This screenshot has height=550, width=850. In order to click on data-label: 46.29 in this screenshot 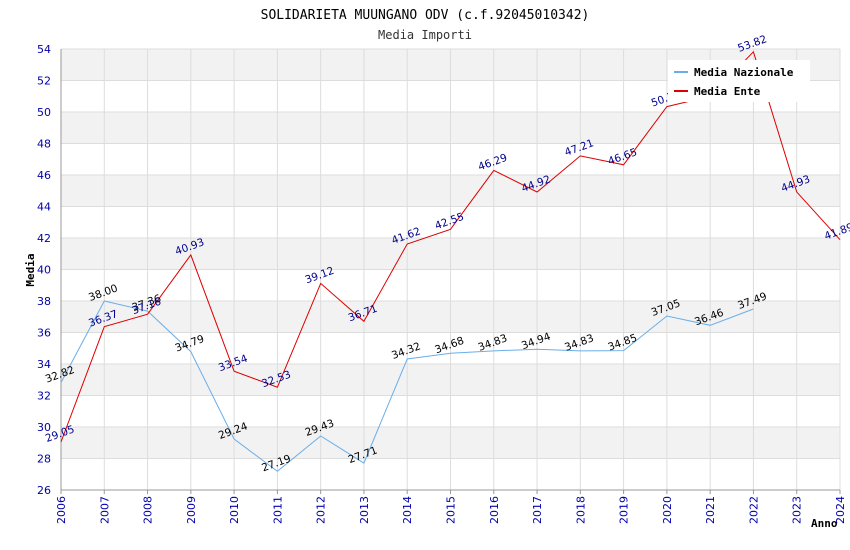, I will do `click(493, 163)`.